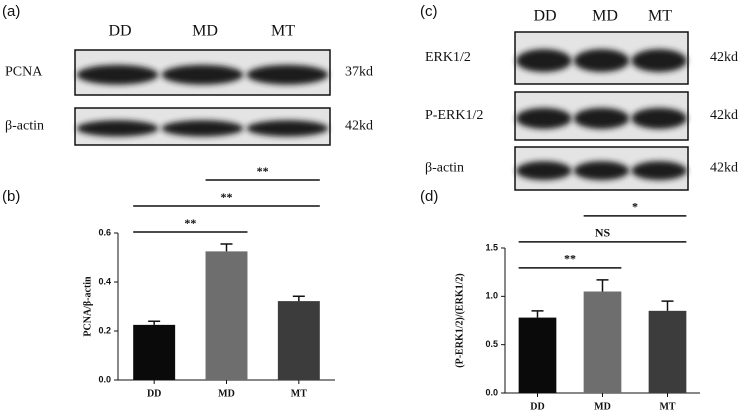  Describe the element at coordinates (104, 232) in the screenshot. I see `y-tick-label: 0.6` at that location.